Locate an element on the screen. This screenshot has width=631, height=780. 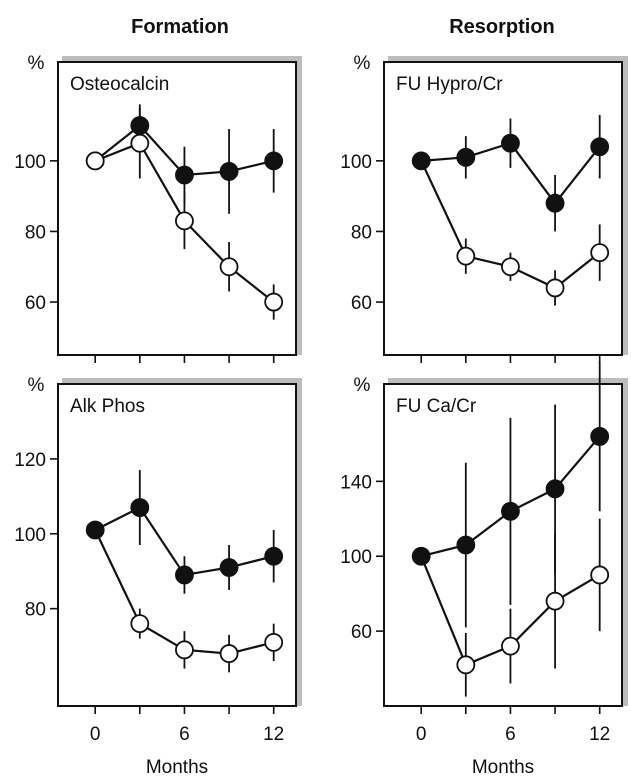
panel-frame is located at coordinates (503, 208).